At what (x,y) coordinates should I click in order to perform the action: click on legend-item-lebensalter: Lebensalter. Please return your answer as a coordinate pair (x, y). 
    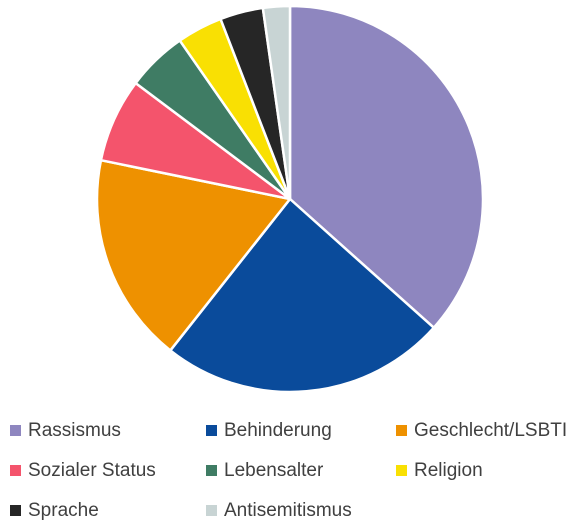
    Looking at the image, I should click on (265, 470).